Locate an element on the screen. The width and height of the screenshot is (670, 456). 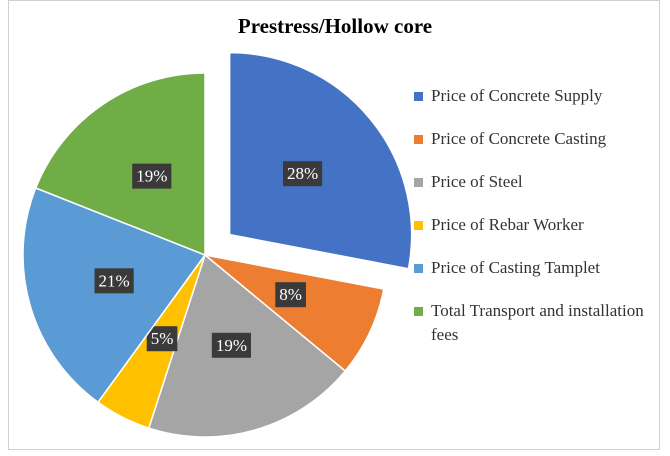
data-label: 21% is located at coordinates (114, 281).